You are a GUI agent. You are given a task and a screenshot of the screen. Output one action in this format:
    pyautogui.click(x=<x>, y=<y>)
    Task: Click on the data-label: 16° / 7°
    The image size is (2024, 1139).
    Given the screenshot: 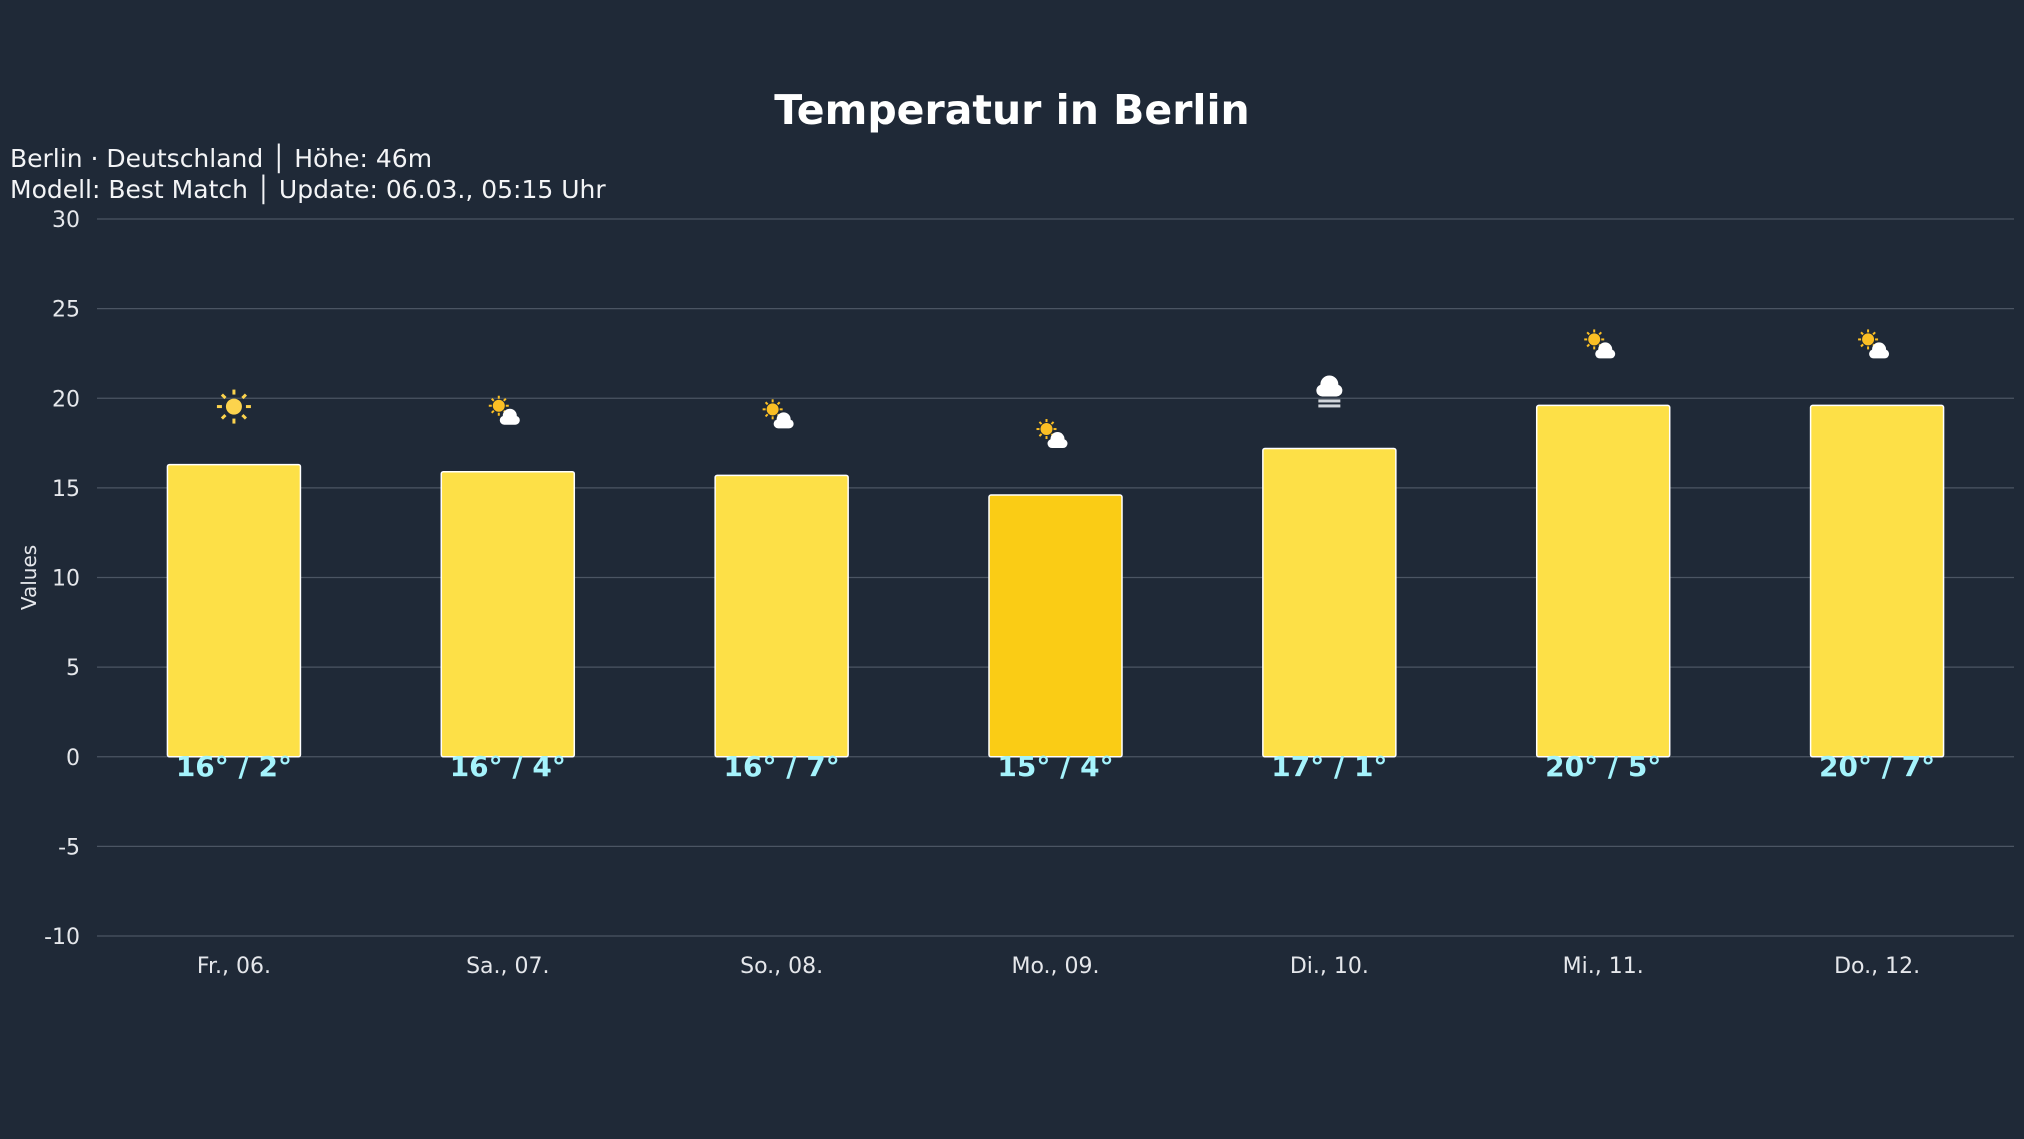 What is the action you would take?
    pyautogui.click(x=782, y=766)
    